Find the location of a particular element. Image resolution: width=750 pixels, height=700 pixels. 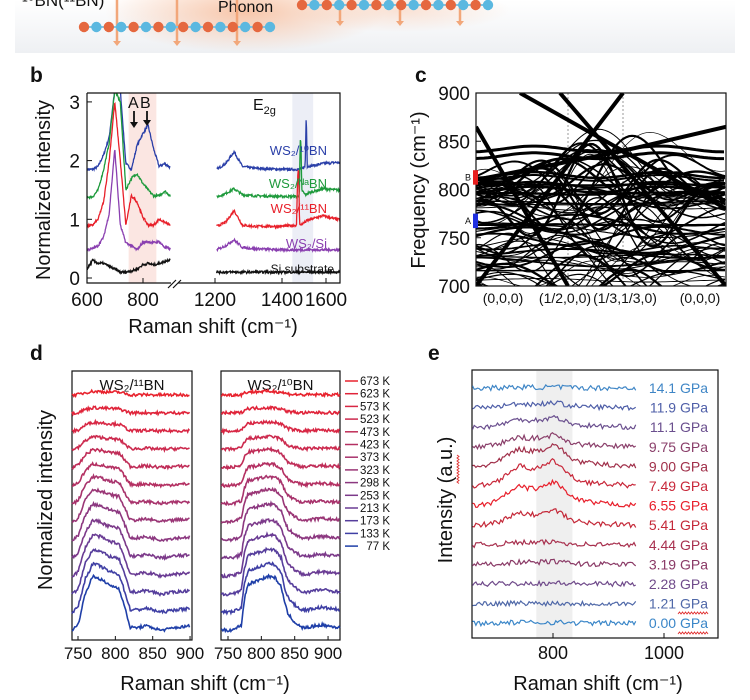

series-line-0-right is located at coordinates (278, 146).